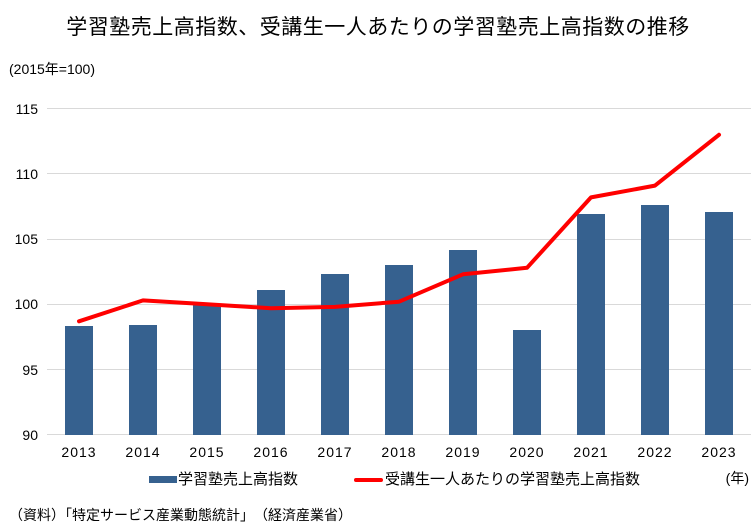 Image resolution: width=756 pixels, height=529 pixels. I want to click on bar-2017, so click(335, 354).